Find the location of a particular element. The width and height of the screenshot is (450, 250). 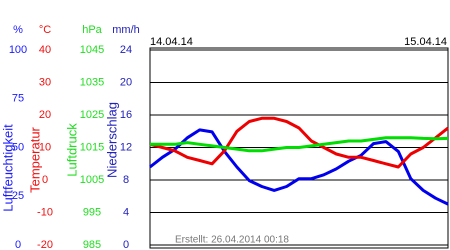

y-tick-label: 50 is located at coordinates (18, 147).